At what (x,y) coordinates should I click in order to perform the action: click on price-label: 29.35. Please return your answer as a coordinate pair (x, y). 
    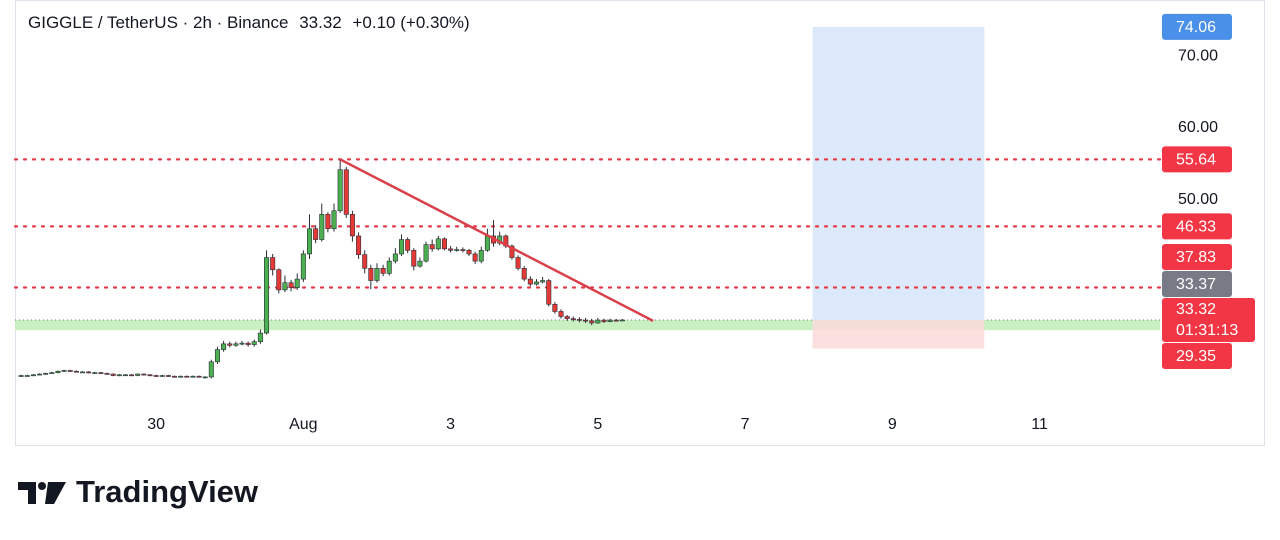
    Looking at the image, I should click on (1196, 356).